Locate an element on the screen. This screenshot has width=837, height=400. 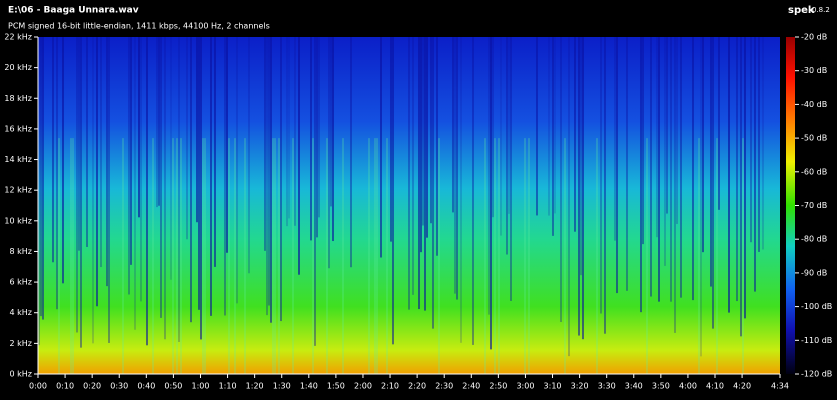
colorbar-tick-label: -30 dB is located at coordinates (814, 70).